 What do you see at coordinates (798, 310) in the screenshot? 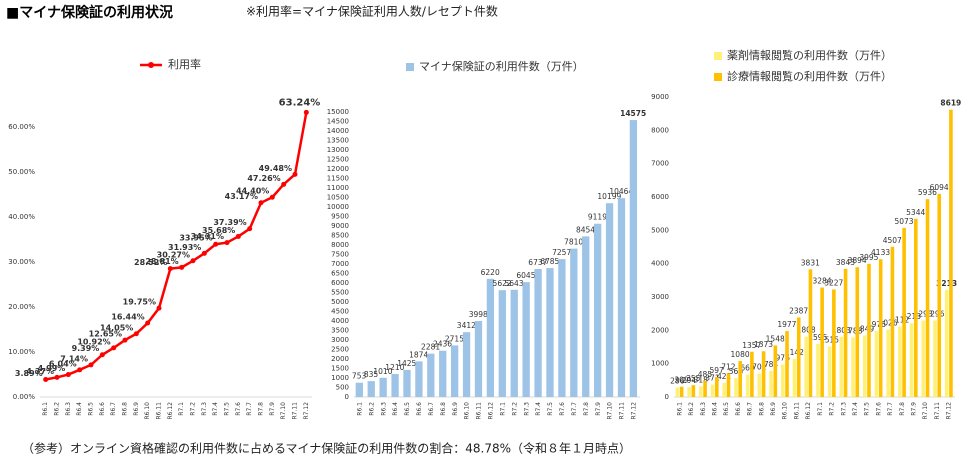
I see `data-label: 2387` at bounding box center [798, 310].